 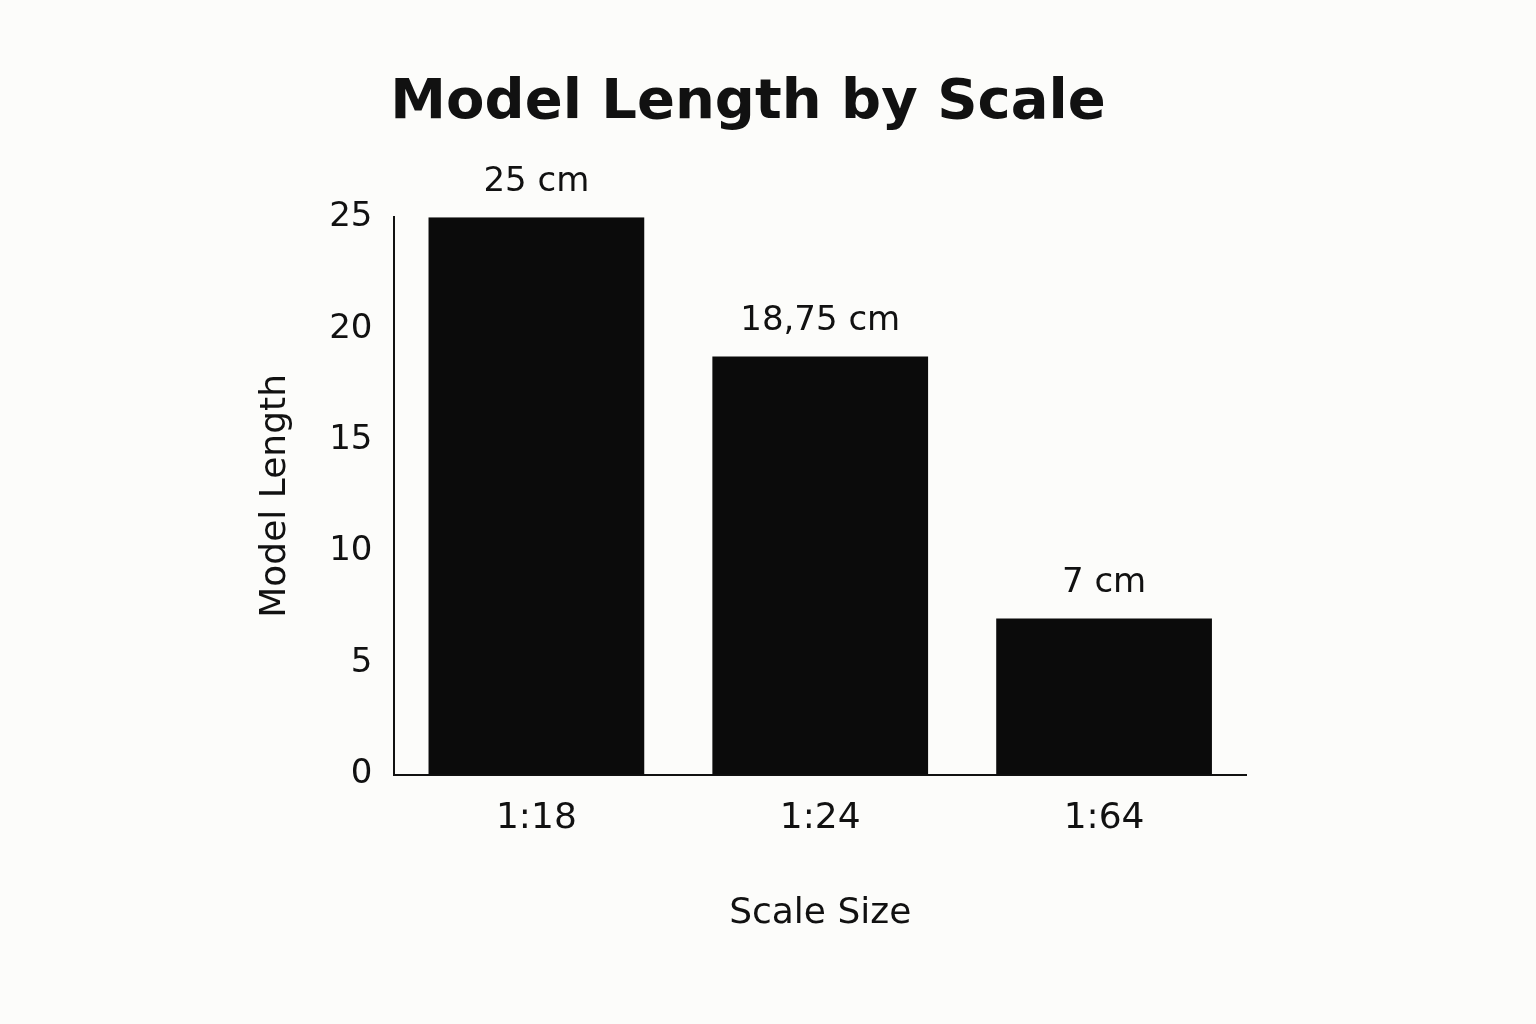 I want to click on y-tick-label: 25, so click(x=351, y=214).